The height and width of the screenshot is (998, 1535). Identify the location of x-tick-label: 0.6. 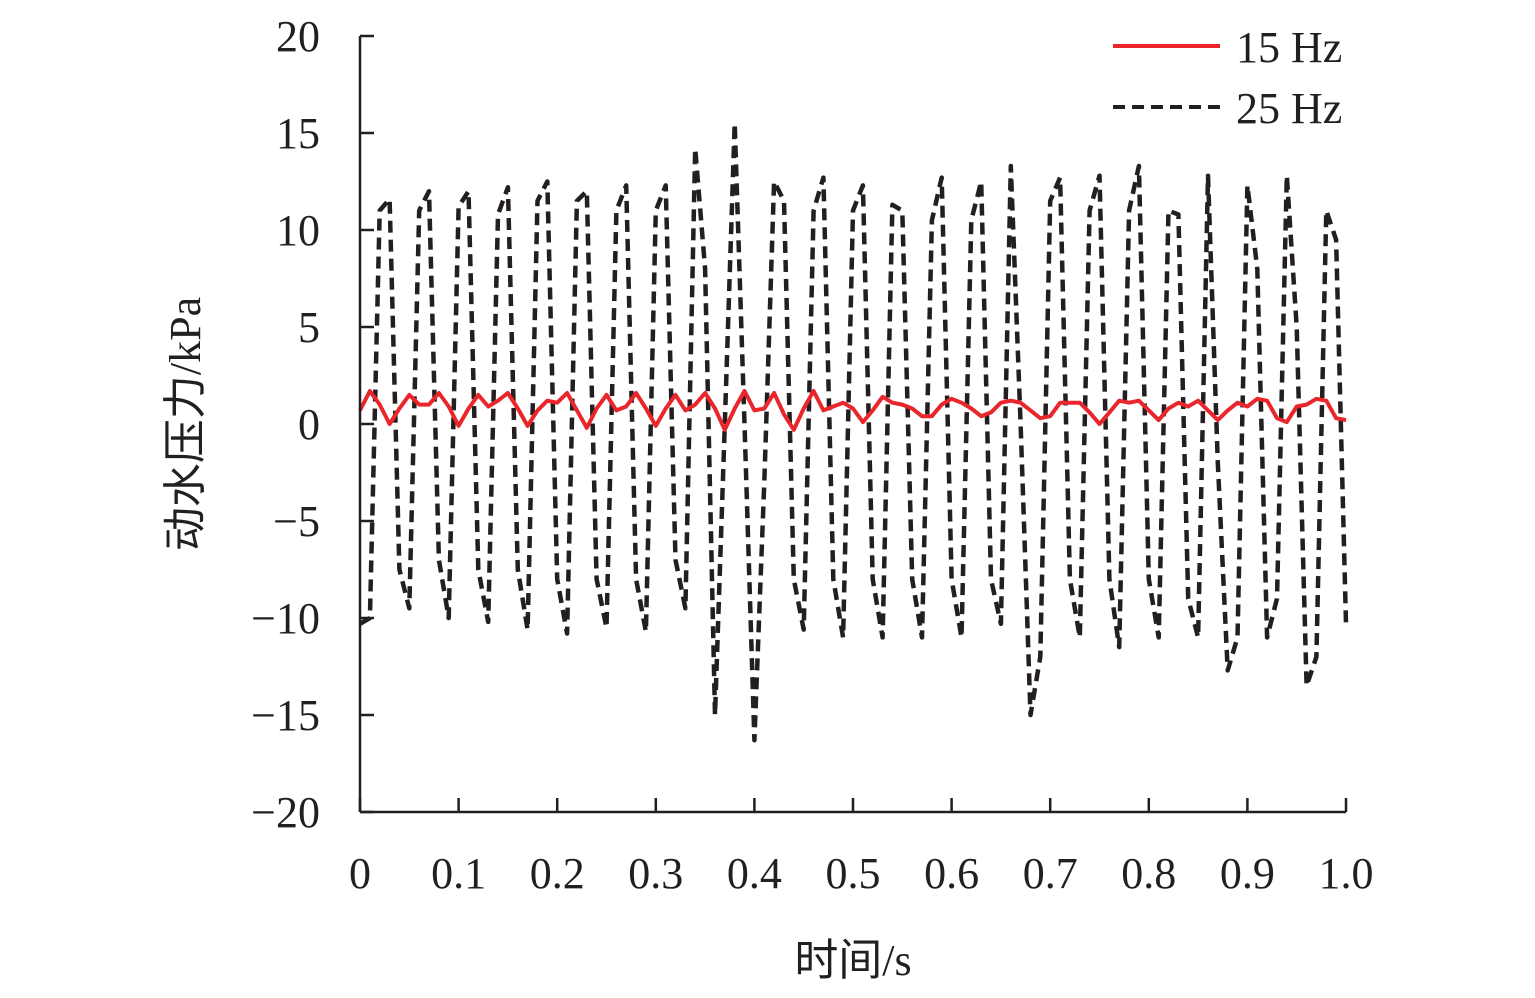
(951, 873).